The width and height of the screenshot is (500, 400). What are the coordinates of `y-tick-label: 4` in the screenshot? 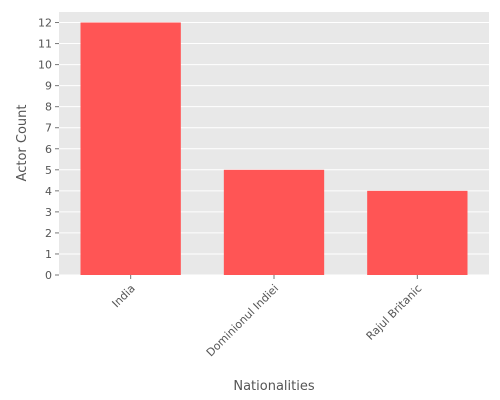 It's located at (48, 191).